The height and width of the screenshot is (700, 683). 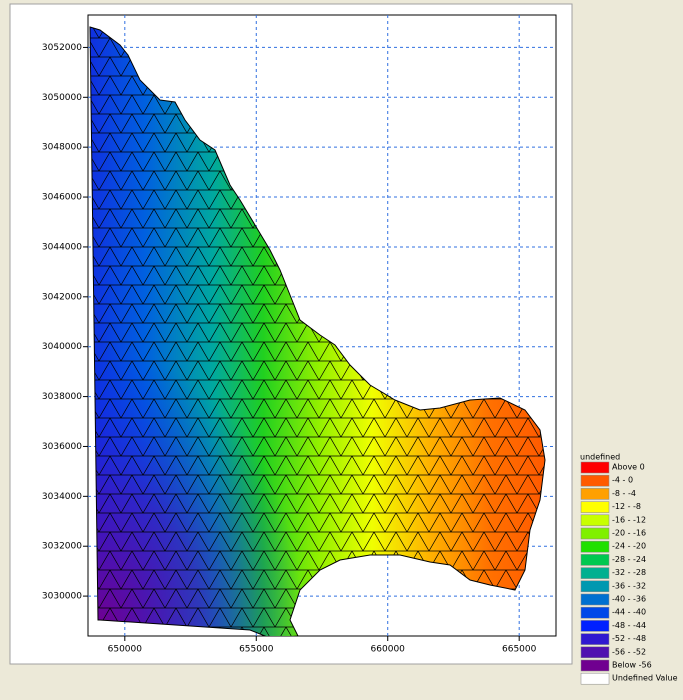 What do you see at coordinates (62, 547) in the screenshot?
I see `y-tick-label: 3032000` at bounding box center [62, 547].